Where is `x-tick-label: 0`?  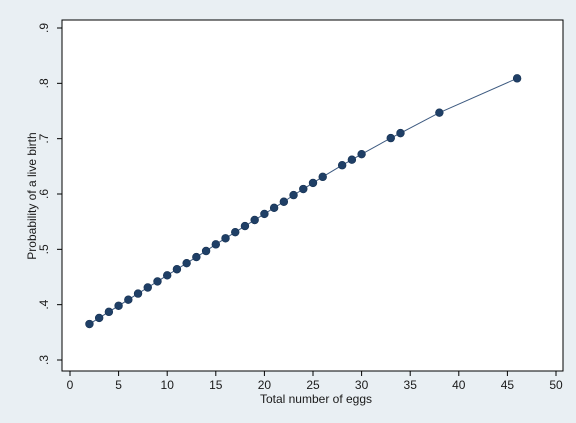
x-tick-label: 0 is located at coordinates (70, 385).